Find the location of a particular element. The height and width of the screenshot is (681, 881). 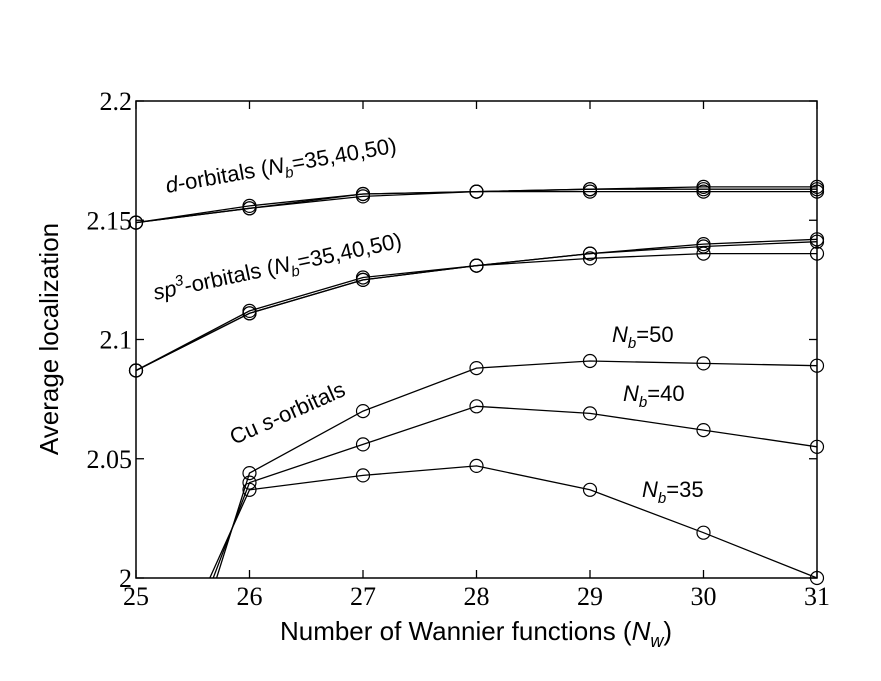

annotation-label: Nb=40 is located at coordinates (654, 396).